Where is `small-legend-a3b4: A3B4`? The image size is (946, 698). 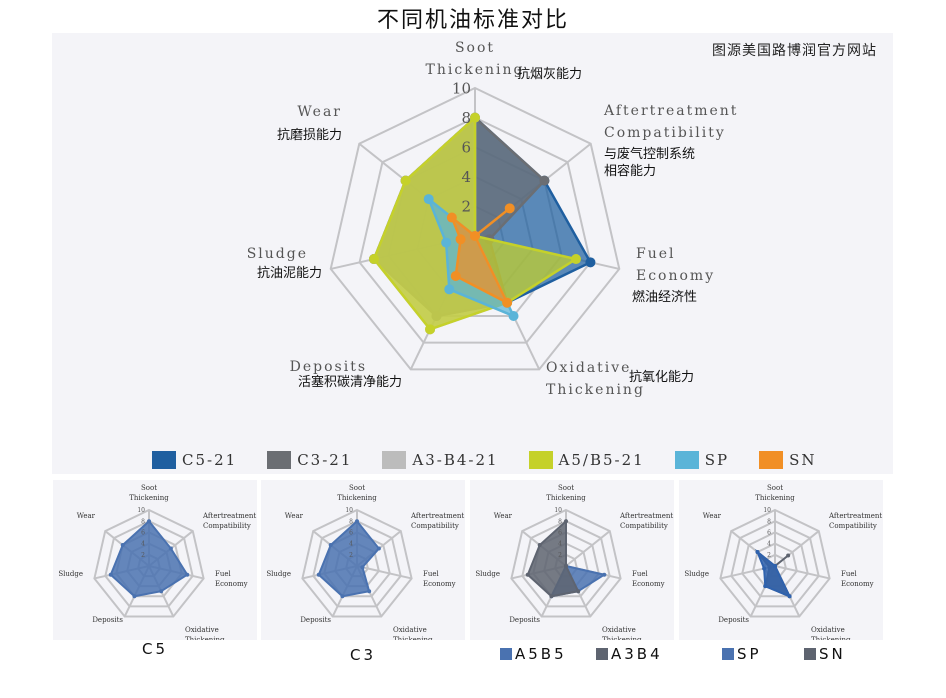 small-legend-a3b4: A3B4 is located at coordinates (629, 654).